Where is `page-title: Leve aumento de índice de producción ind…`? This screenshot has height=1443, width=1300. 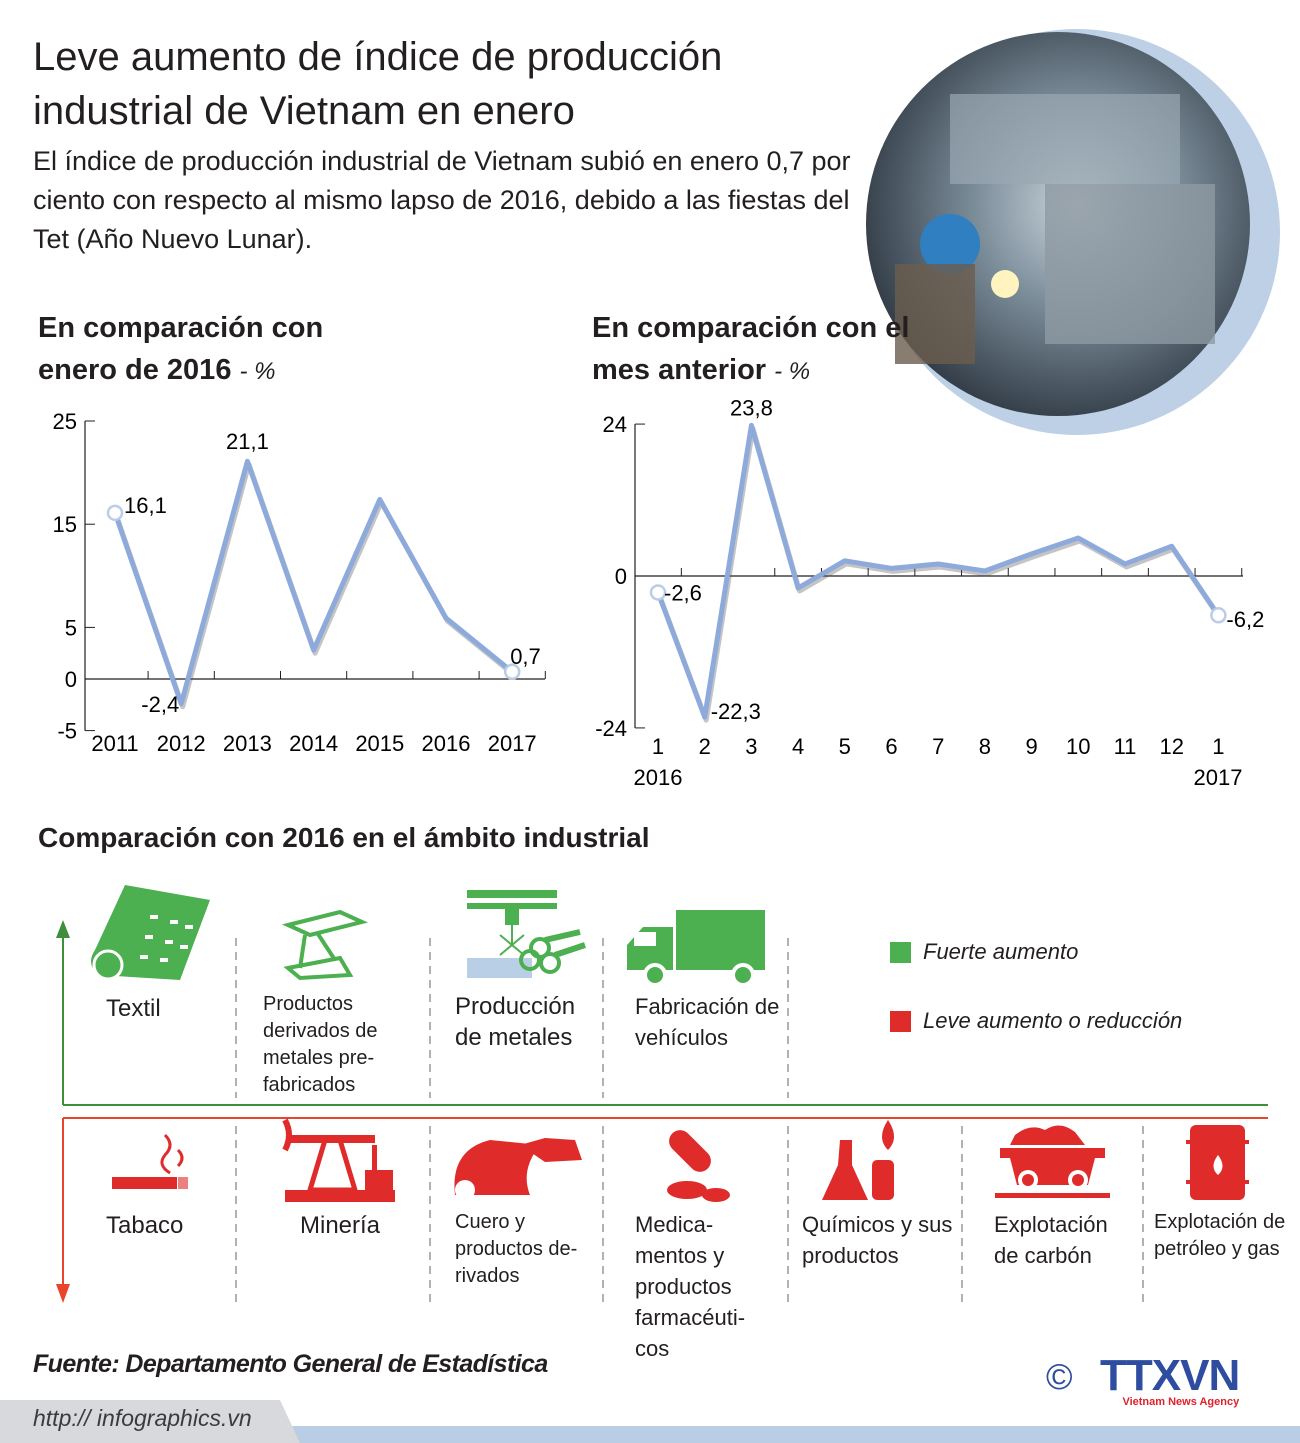 page-title: Leve aumento de índice de producción ind… is located at coordinates (378, 84).